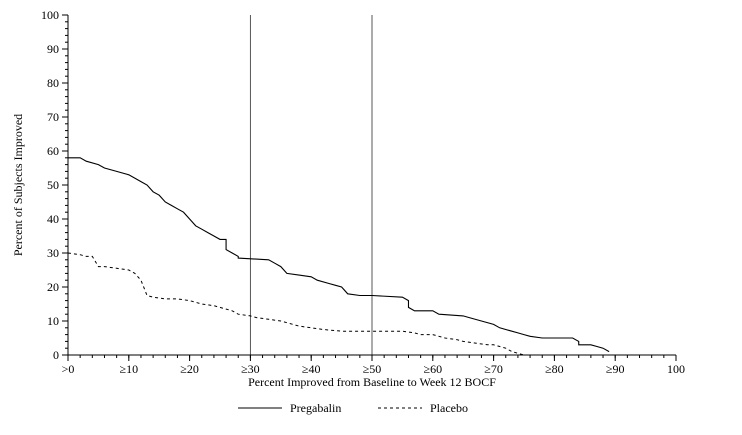 This screenshot has width=742, height=435. I want to click on x-tick-label: ≥50, so click(372, 369).